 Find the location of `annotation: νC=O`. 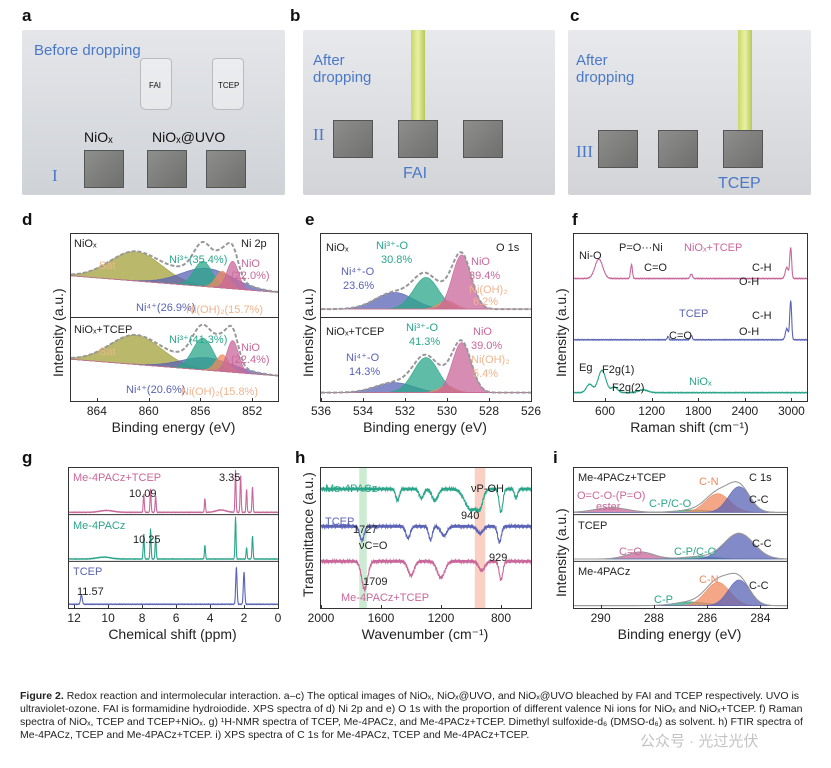

annotation: νC=O is located at coordinates (373, 546).